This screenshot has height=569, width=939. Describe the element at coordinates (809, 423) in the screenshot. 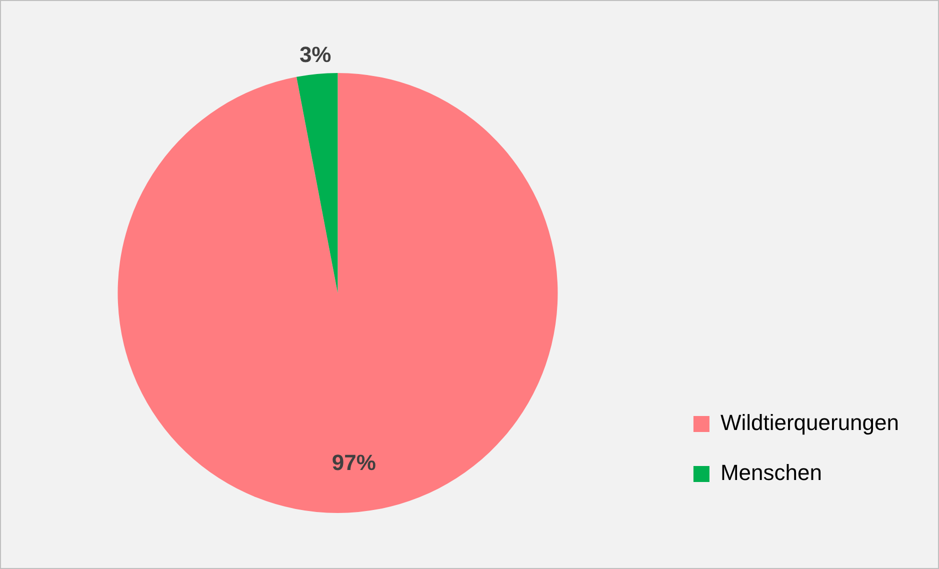

I see `legend-label: Wildtierquerungen` at that location.